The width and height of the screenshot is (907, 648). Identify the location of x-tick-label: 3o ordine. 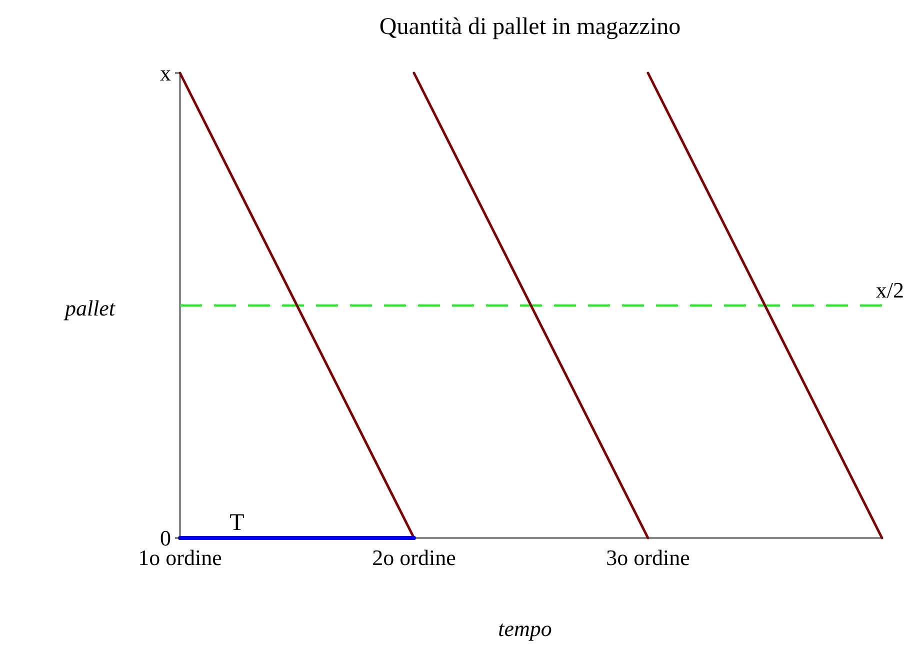
(648, 557).